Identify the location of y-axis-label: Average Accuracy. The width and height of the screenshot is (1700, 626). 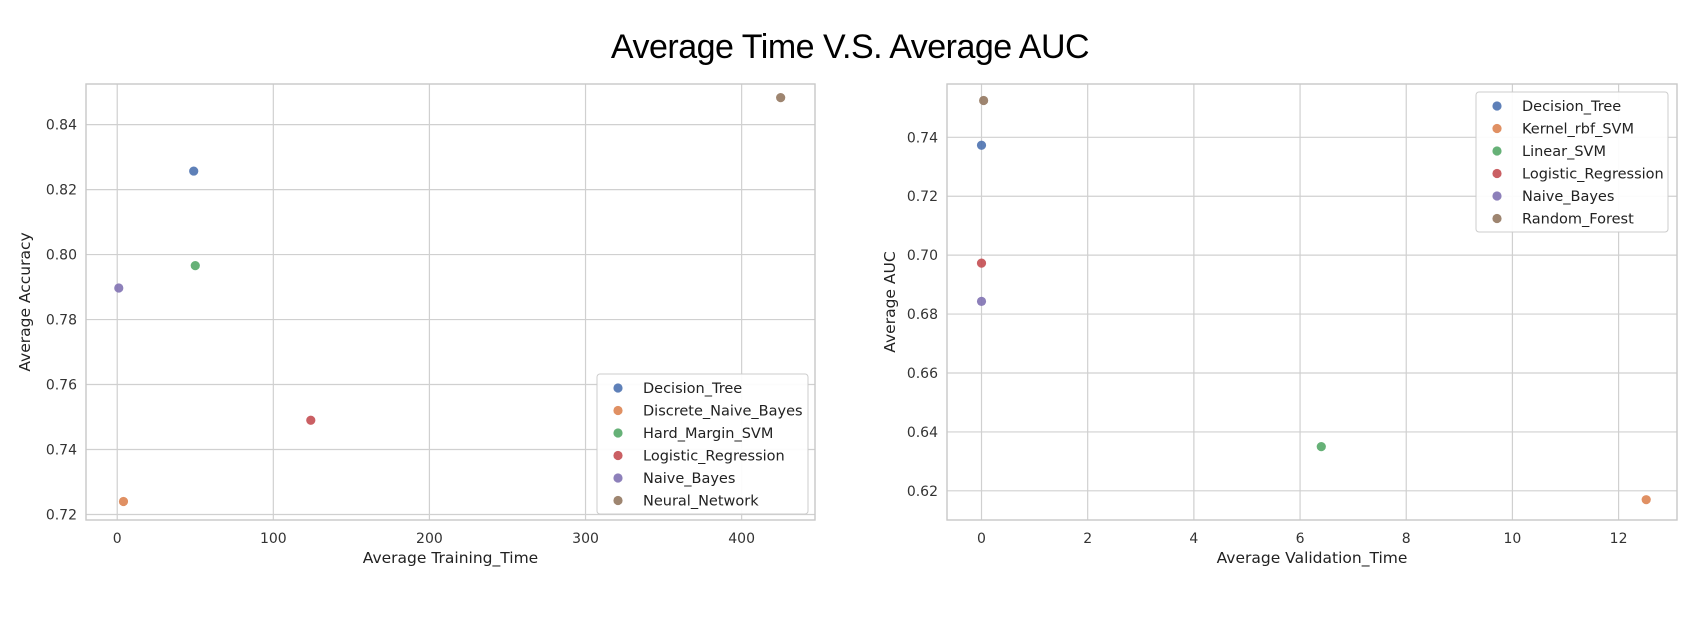
(25, 301).